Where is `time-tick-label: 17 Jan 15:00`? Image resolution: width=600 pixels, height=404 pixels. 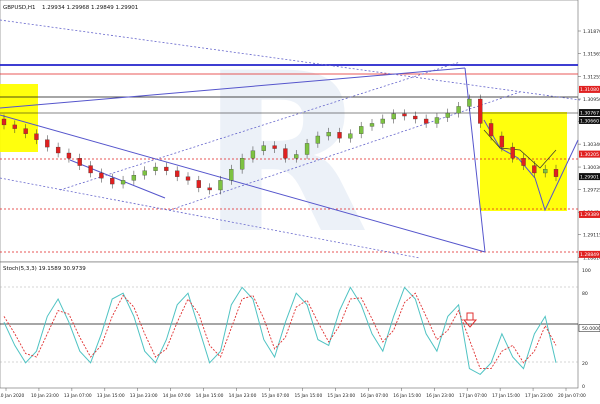 time-tick-label: 17 Jan 15:00 is located at coordinates (506, 396).